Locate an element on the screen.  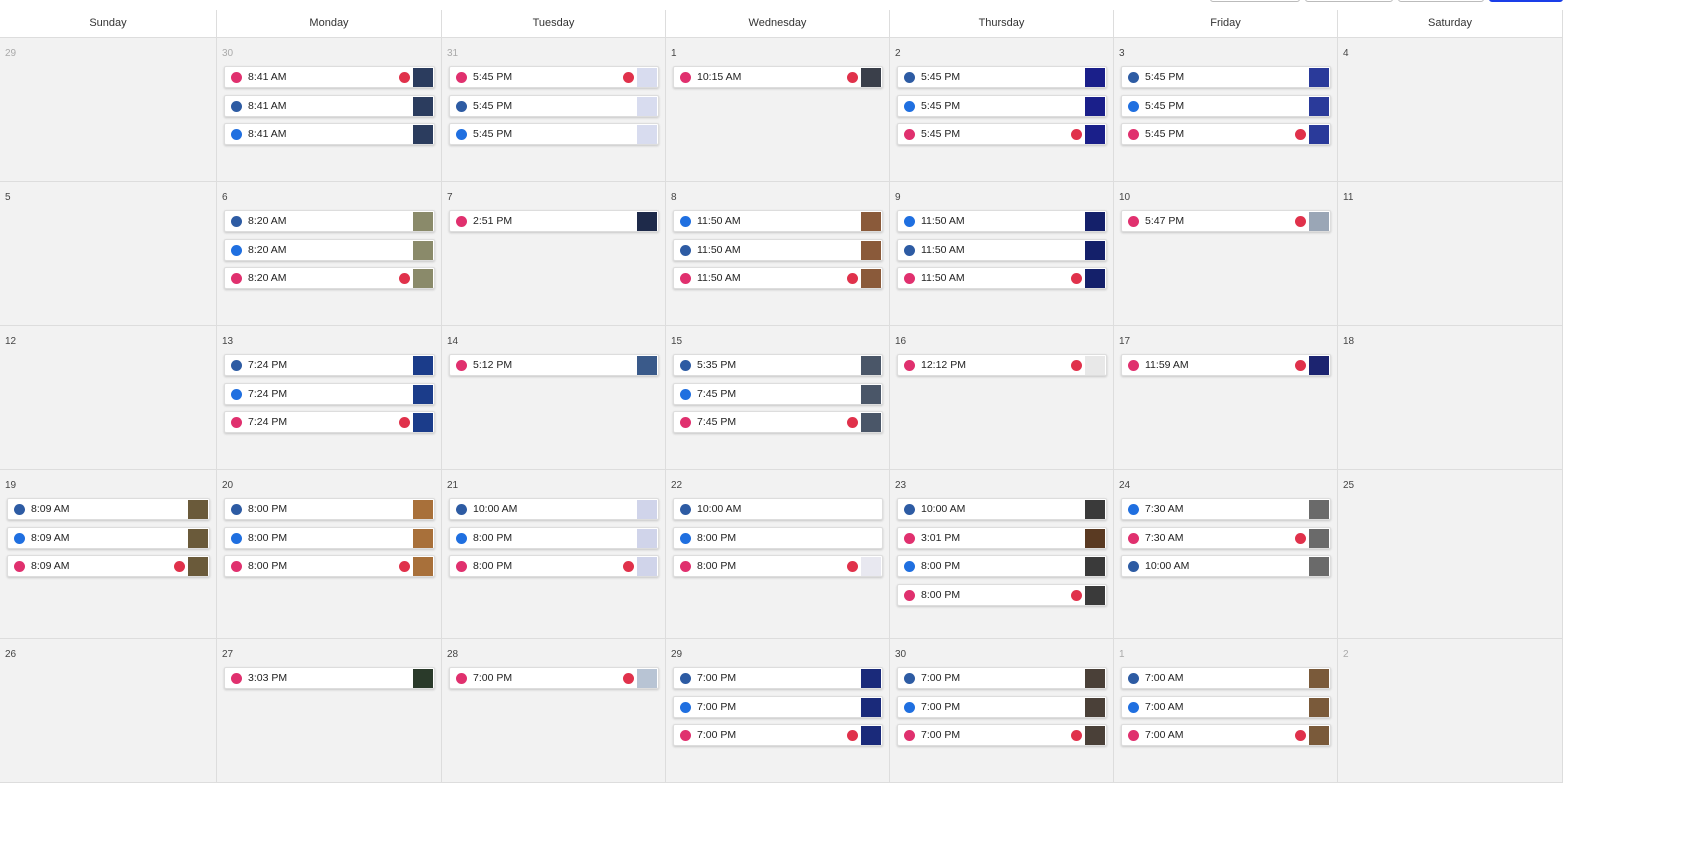
day-cell: 25 is located at coordinates (1450, 554).